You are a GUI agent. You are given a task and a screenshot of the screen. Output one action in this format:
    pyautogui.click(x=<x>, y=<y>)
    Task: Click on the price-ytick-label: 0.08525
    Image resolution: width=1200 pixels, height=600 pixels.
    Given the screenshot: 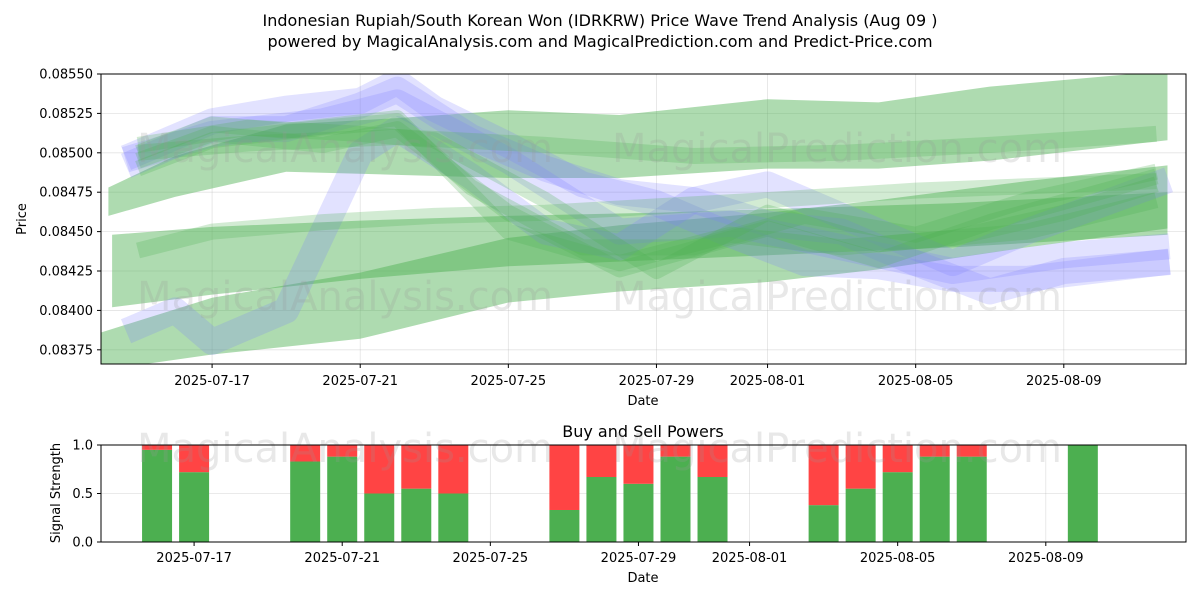 What is the action you would take?
    pyautogui.click(x=66, y=114)
    